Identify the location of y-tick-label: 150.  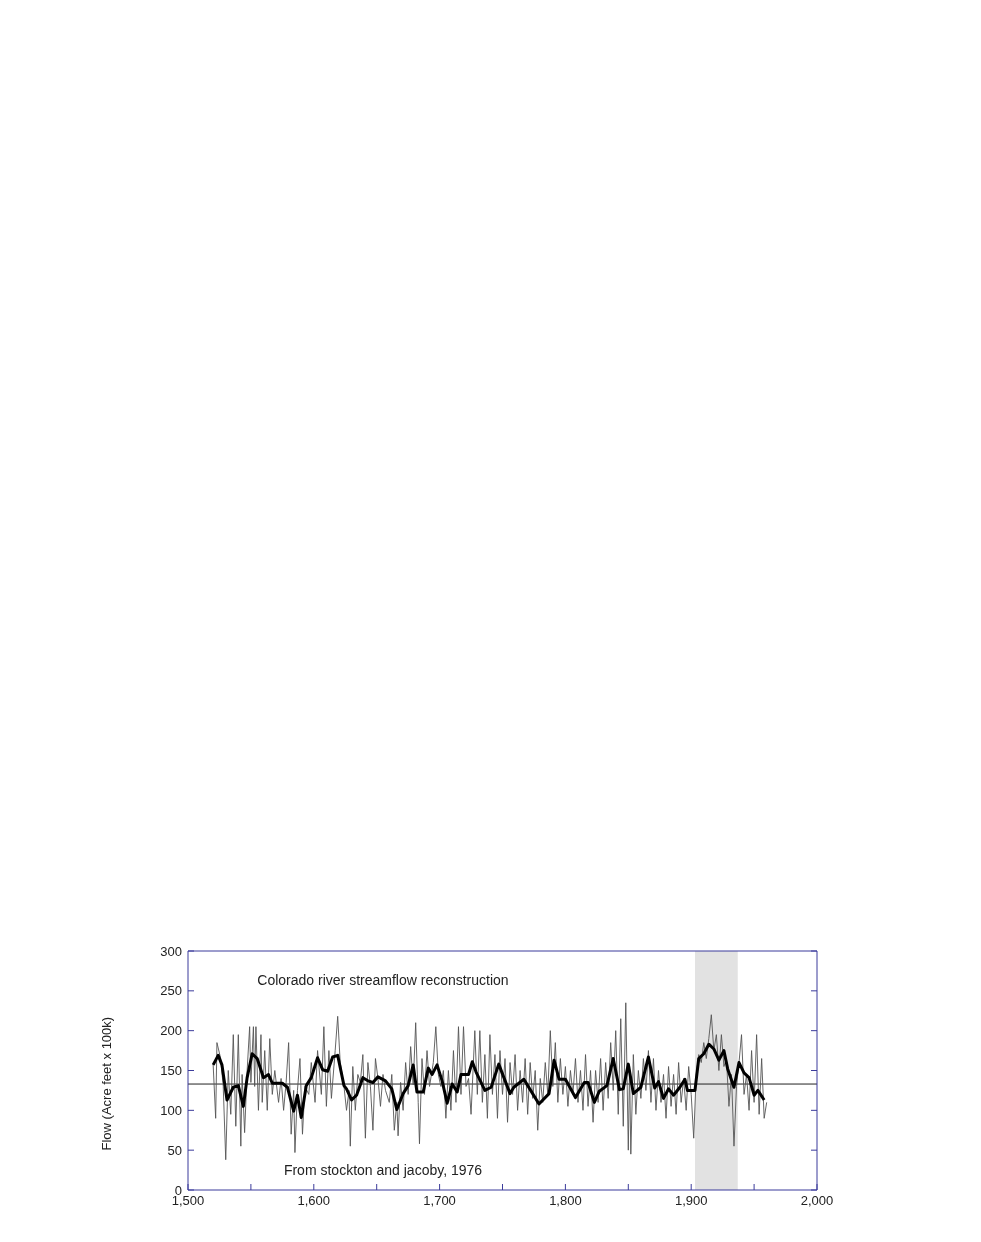
(171, 1071).